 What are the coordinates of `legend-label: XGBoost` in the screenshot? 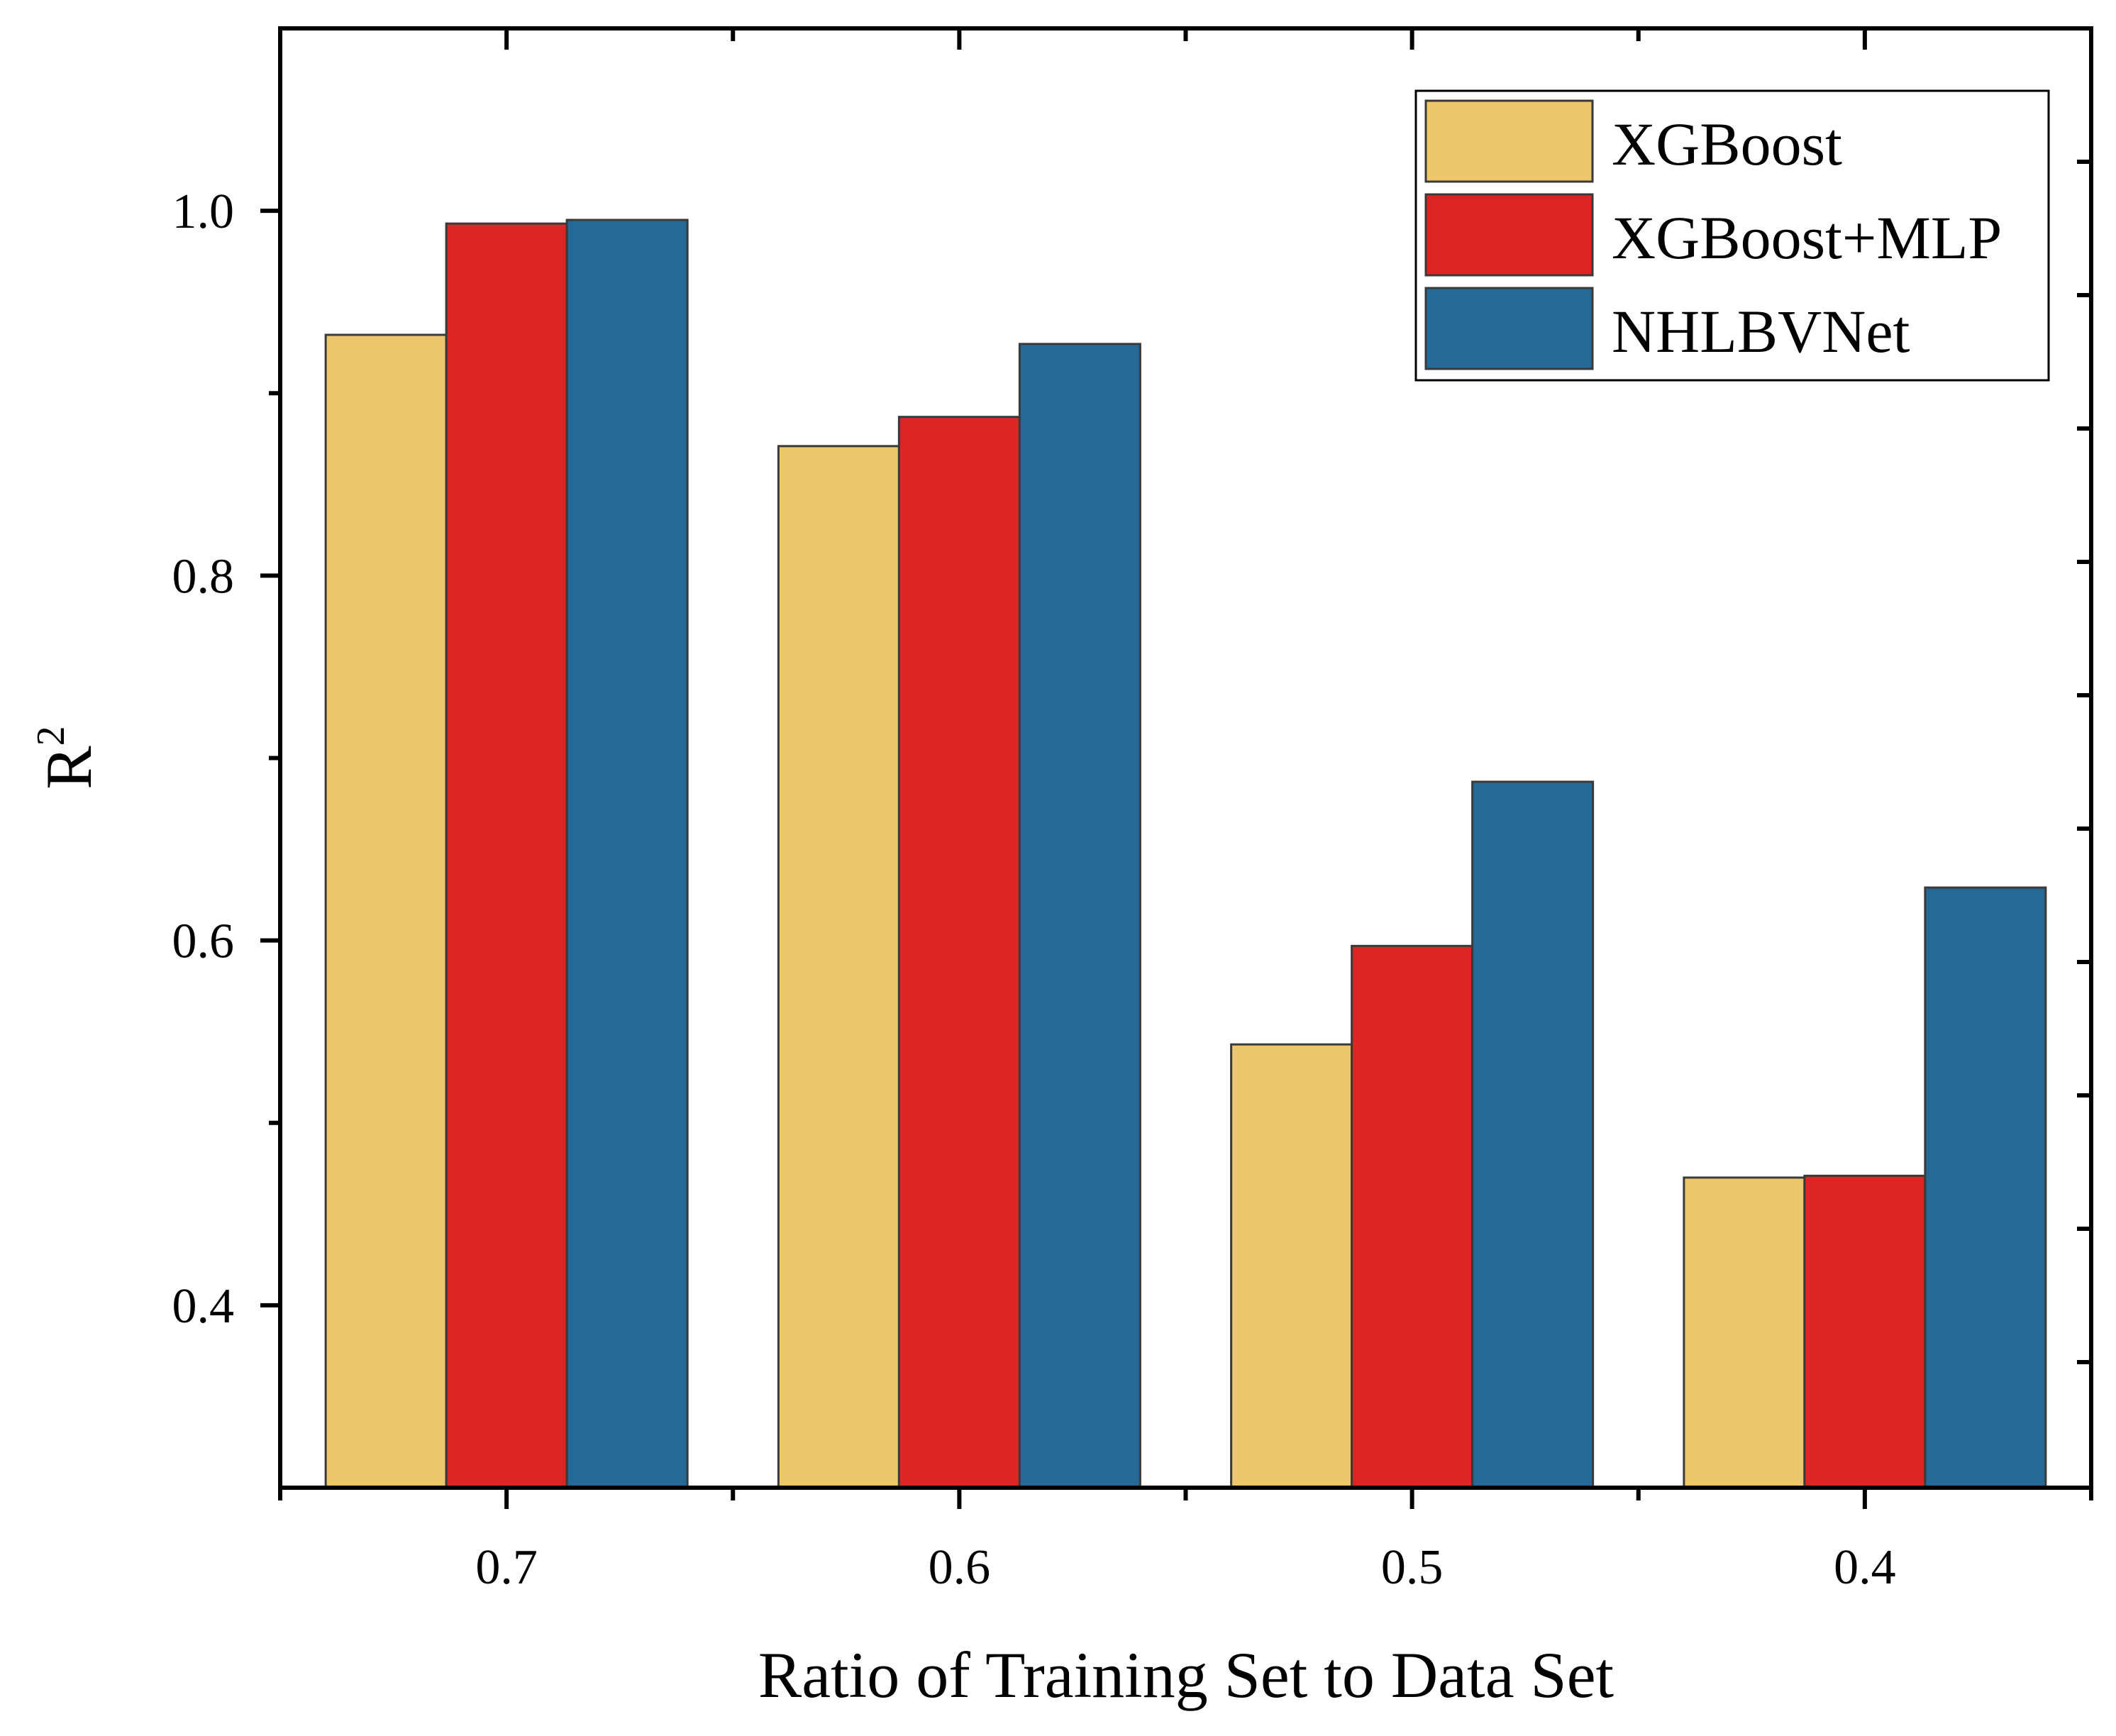 It's located at (1727, 144).